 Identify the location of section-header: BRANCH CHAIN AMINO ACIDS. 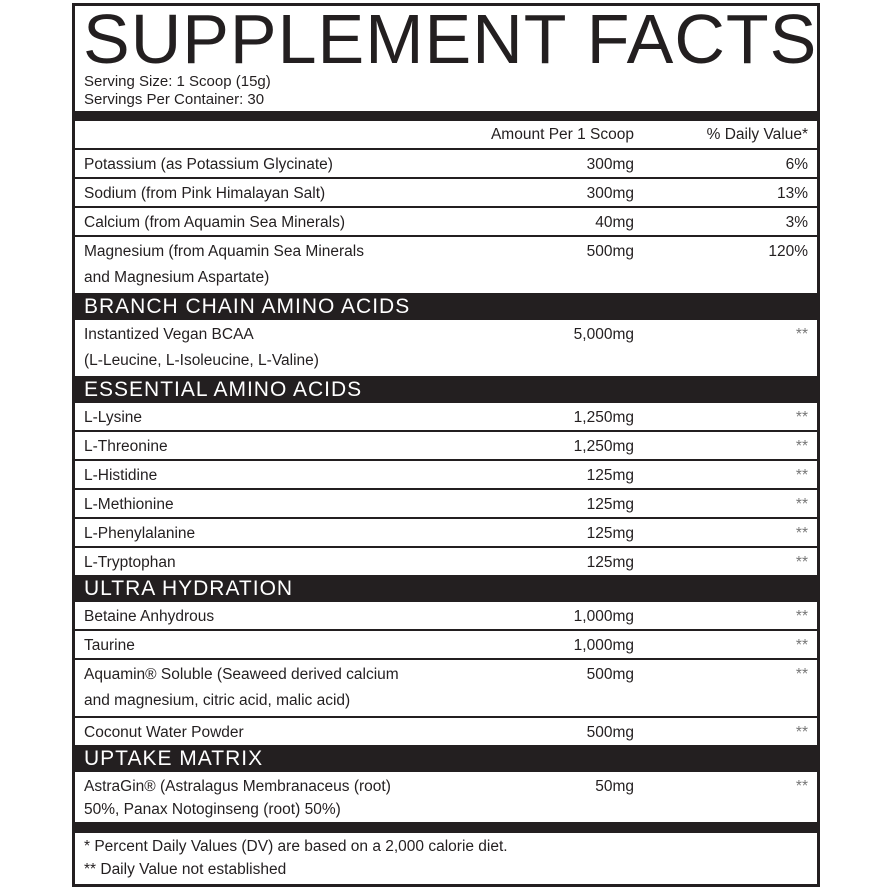
(446, 307).